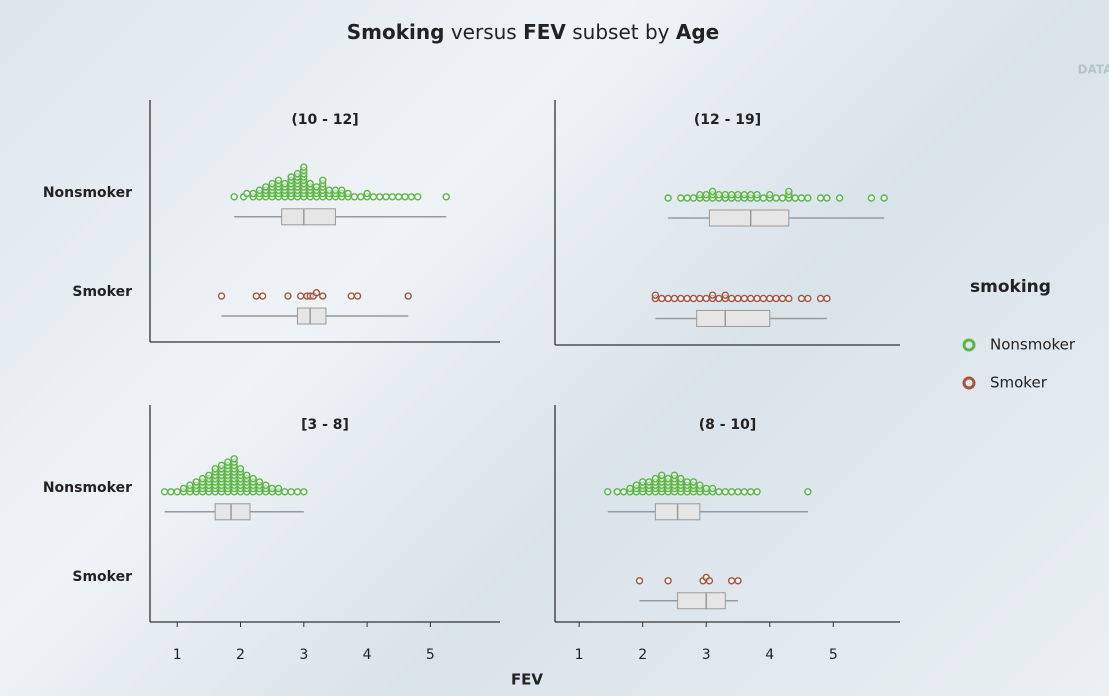 Image resolution: width=1109 pixels, height=696 pixels. I want to click on panel-title: [3 - 8], so click(325, 425).